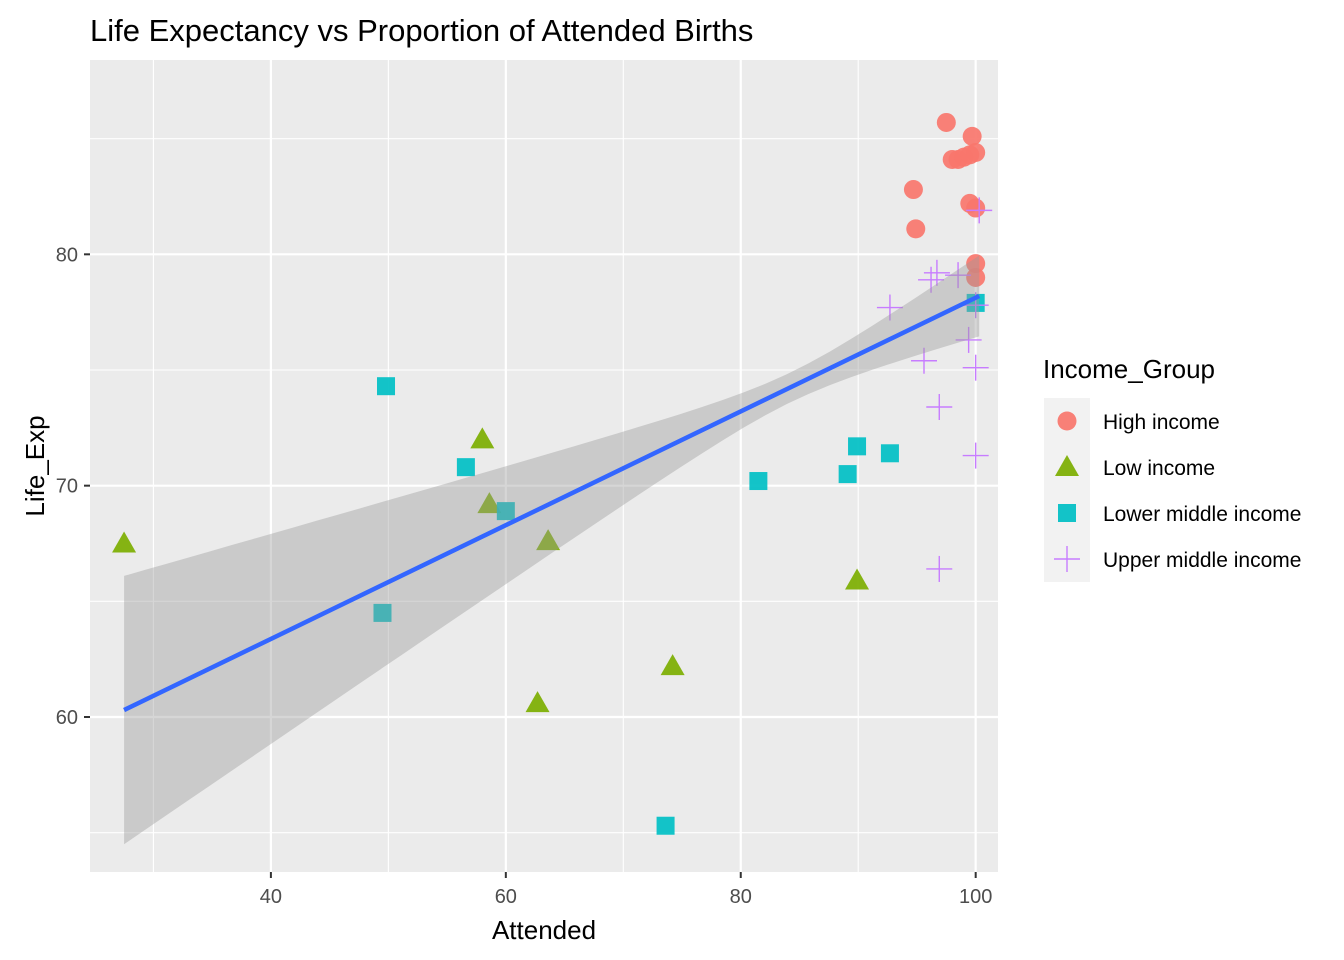  What do you see at coordinates (1129, 369) in the screenshot?
I see `legend-title: Income_Group` at bounding box center [1129, 369].